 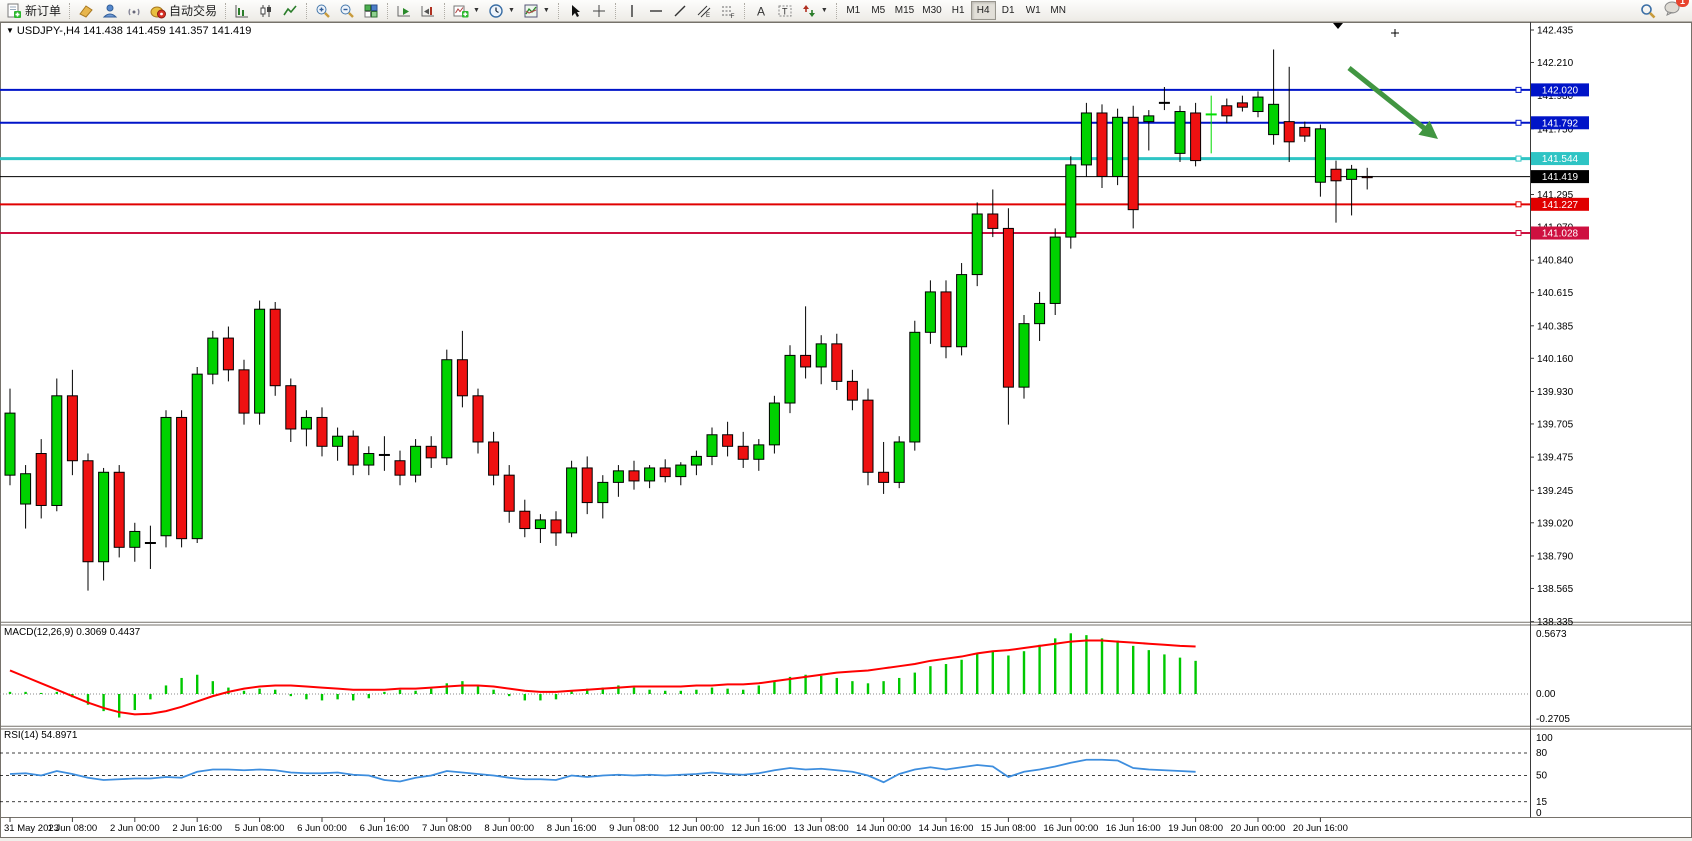 I want to click on chart-shift-marker, so click(x=1338, y=26).